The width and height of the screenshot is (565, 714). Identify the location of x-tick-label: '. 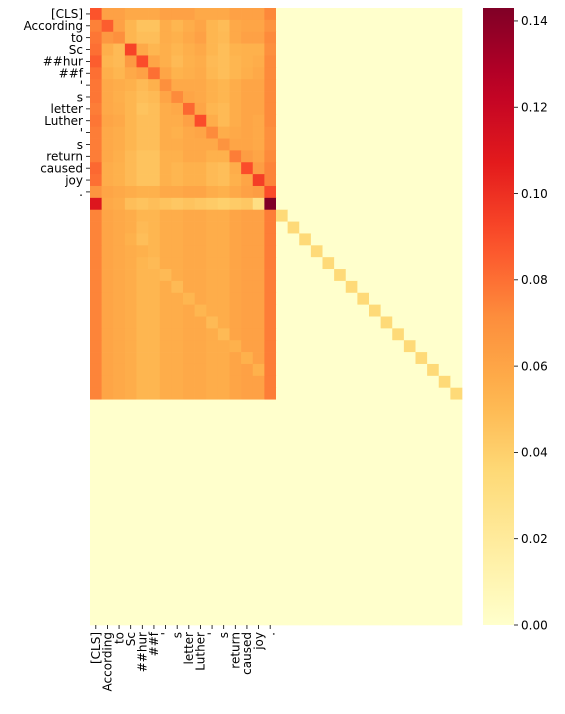
(166, 633).